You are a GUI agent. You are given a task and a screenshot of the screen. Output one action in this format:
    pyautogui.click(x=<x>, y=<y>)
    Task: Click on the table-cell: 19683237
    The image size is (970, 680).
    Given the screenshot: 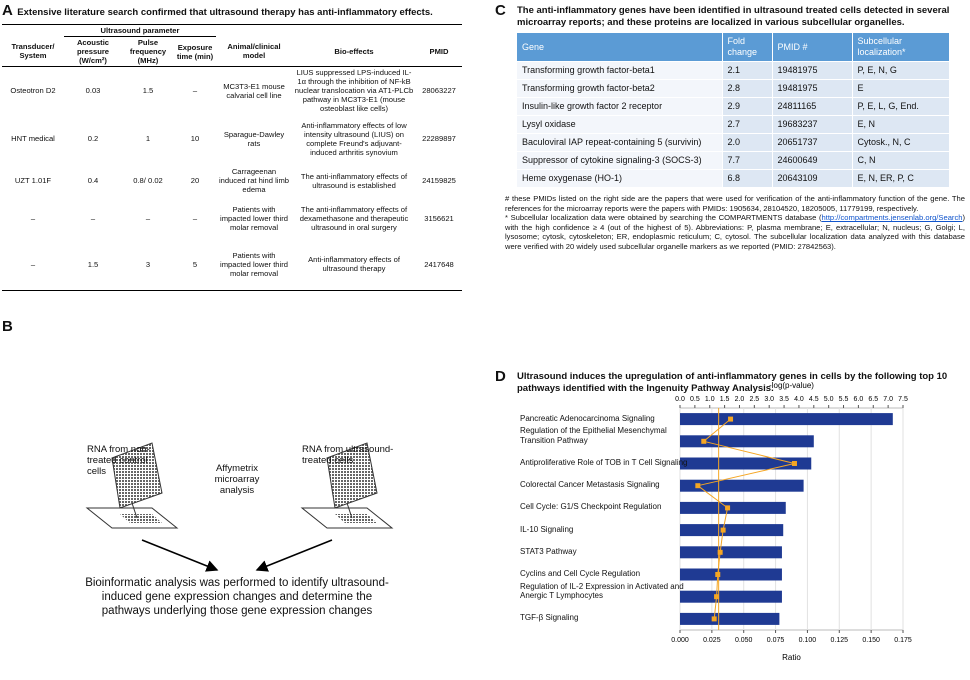 What is the action you would take?
    pyautogui.click(x=812, y=124)
    